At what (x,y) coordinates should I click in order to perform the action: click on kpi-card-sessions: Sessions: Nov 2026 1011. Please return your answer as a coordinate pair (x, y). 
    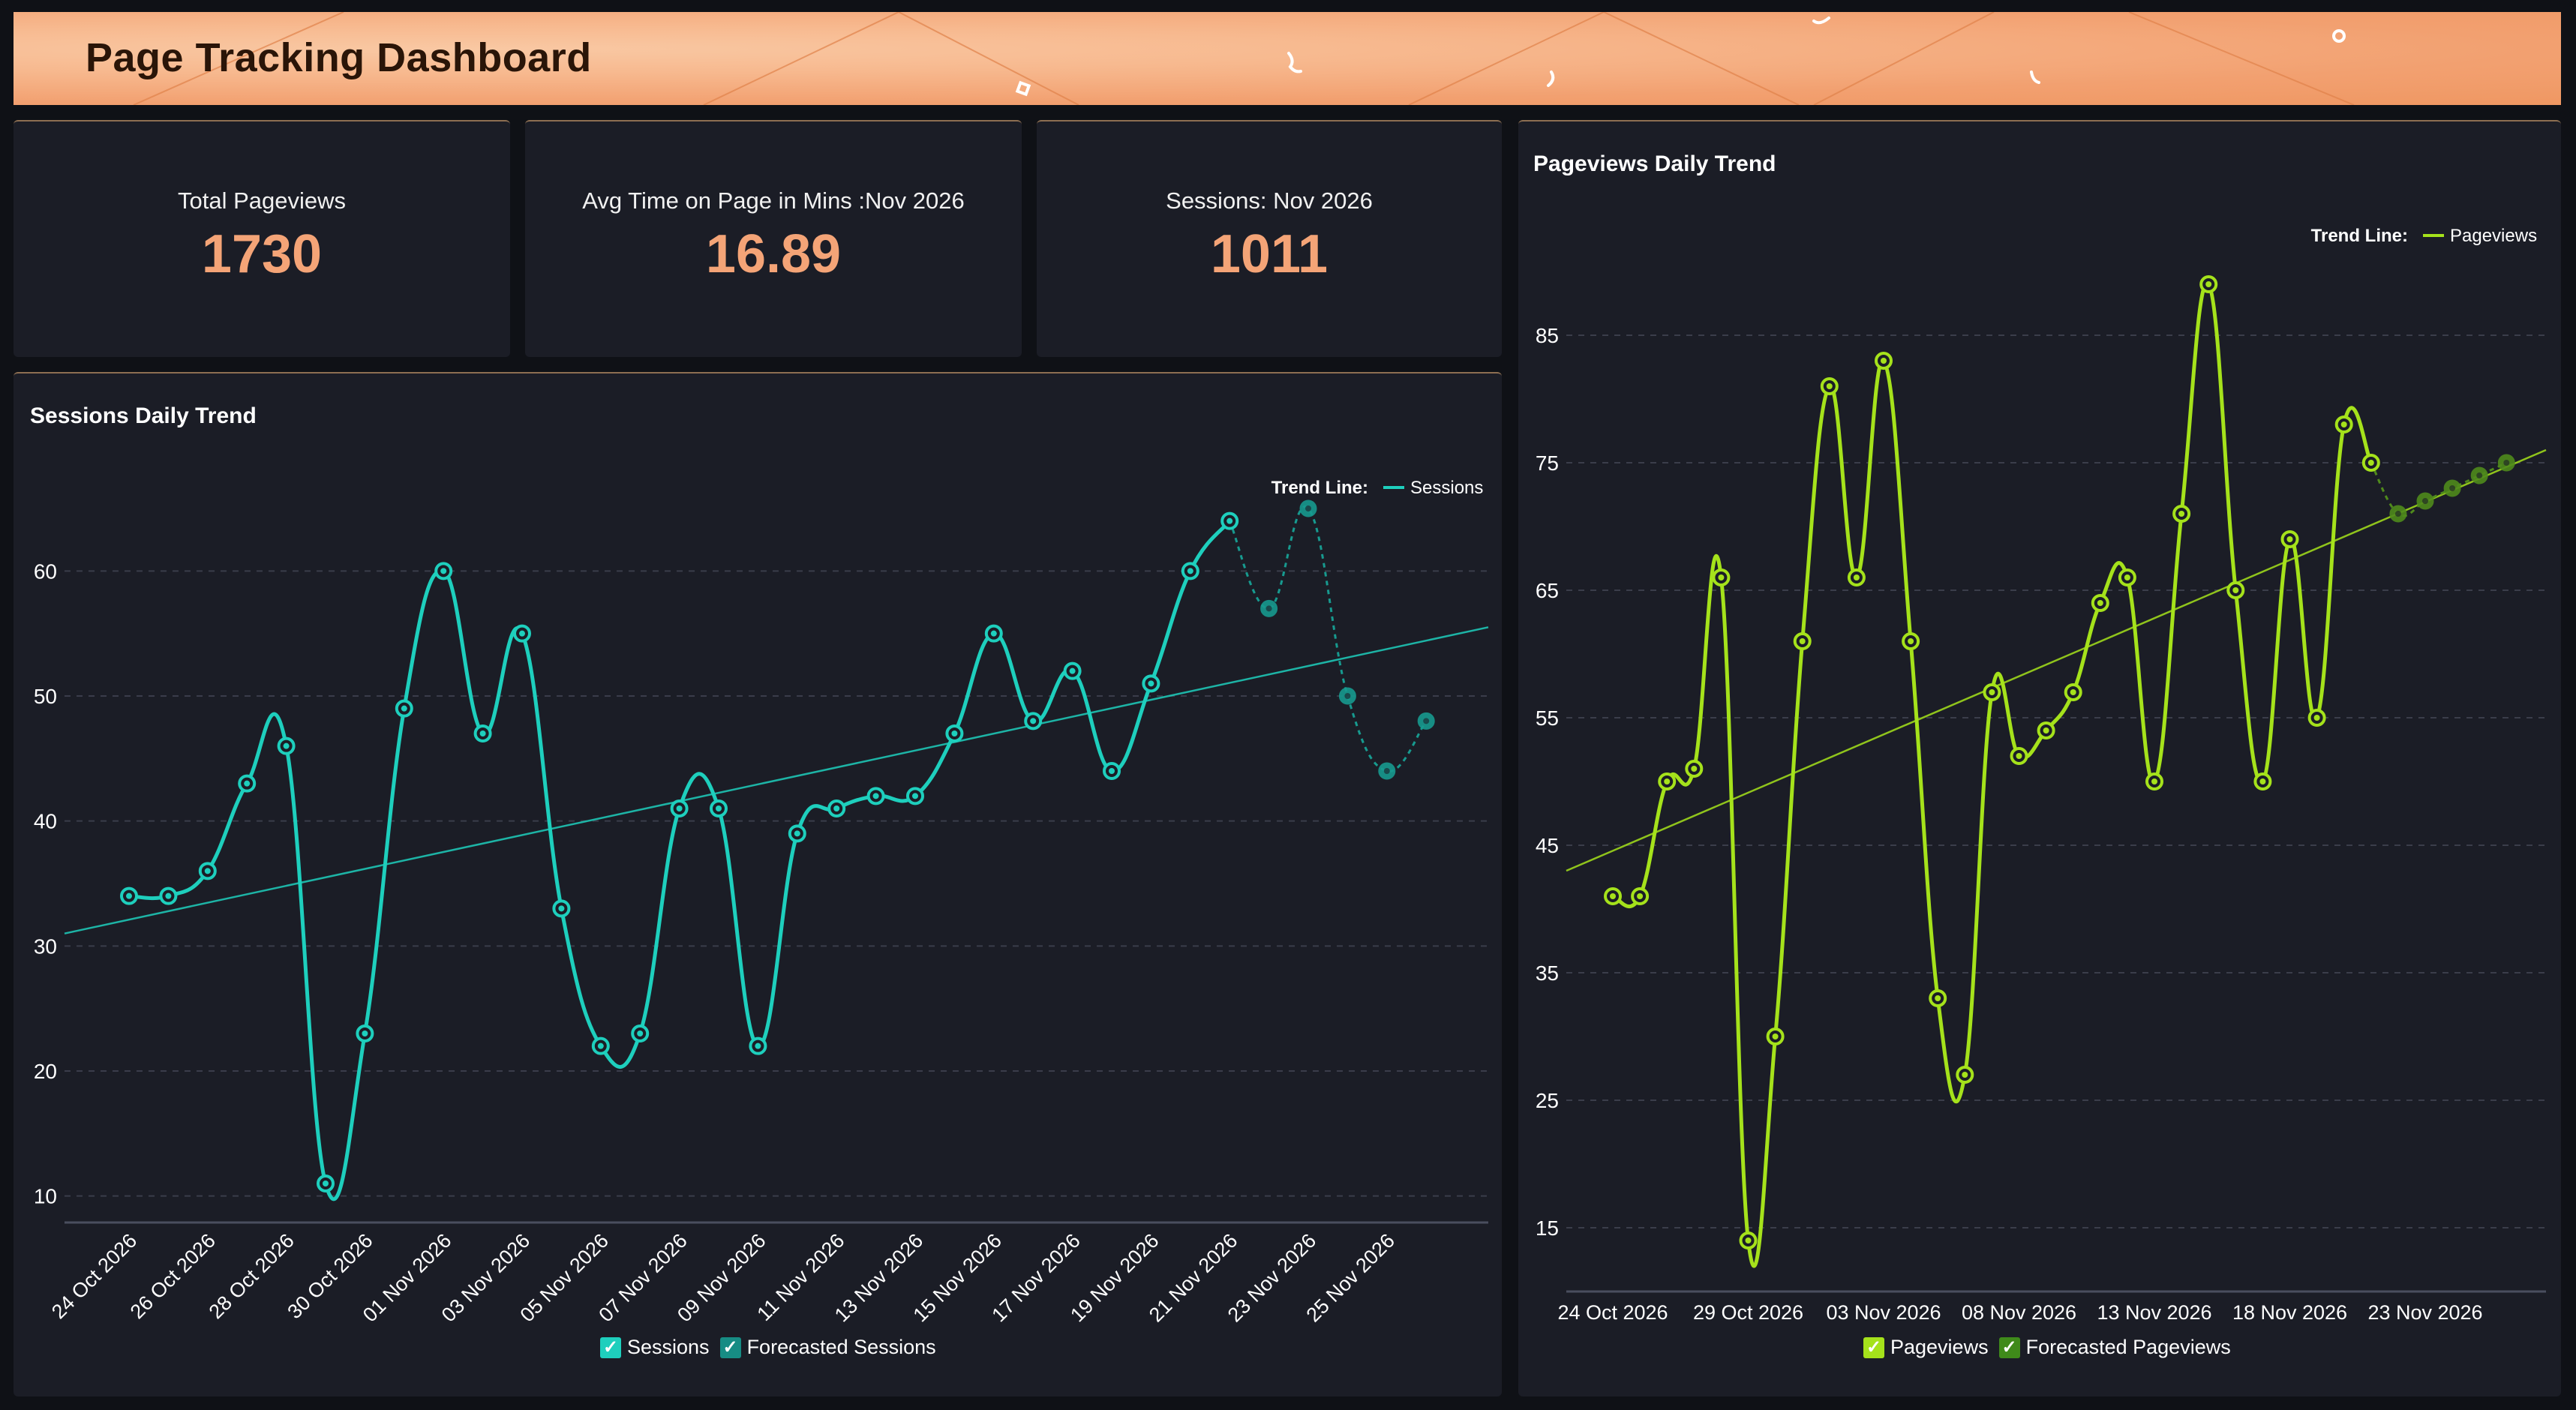
    Looking at the image, I should click on (1269, 238).